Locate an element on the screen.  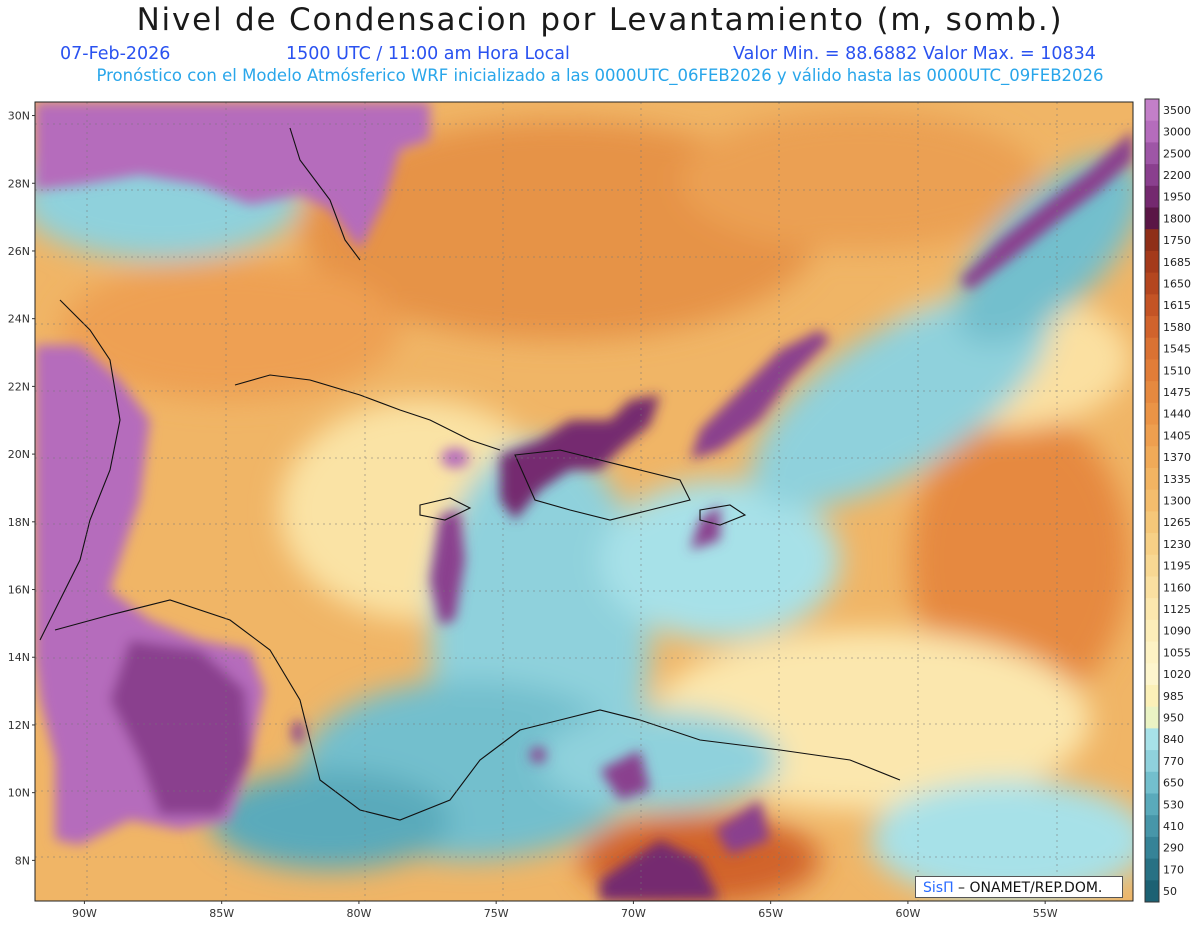
legend-label: 3000 is located at coordinates (1177, 132).